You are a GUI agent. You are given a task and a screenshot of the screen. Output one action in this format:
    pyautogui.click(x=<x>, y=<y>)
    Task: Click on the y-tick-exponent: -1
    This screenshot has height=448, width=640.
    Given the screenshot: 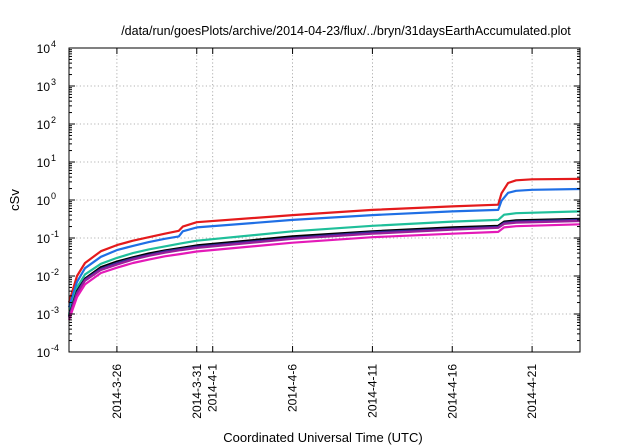 What is the action you would take?
    pyautogui.click(x=55, y=234)
    